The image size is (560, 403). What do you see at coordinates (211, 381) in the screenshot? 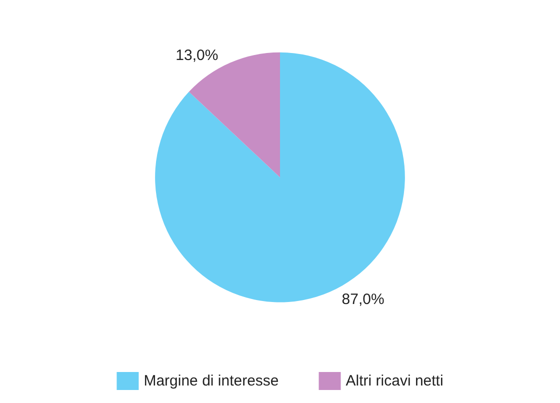
I see `legend-label: Margine di interesse` at bounding box center [211, 381].